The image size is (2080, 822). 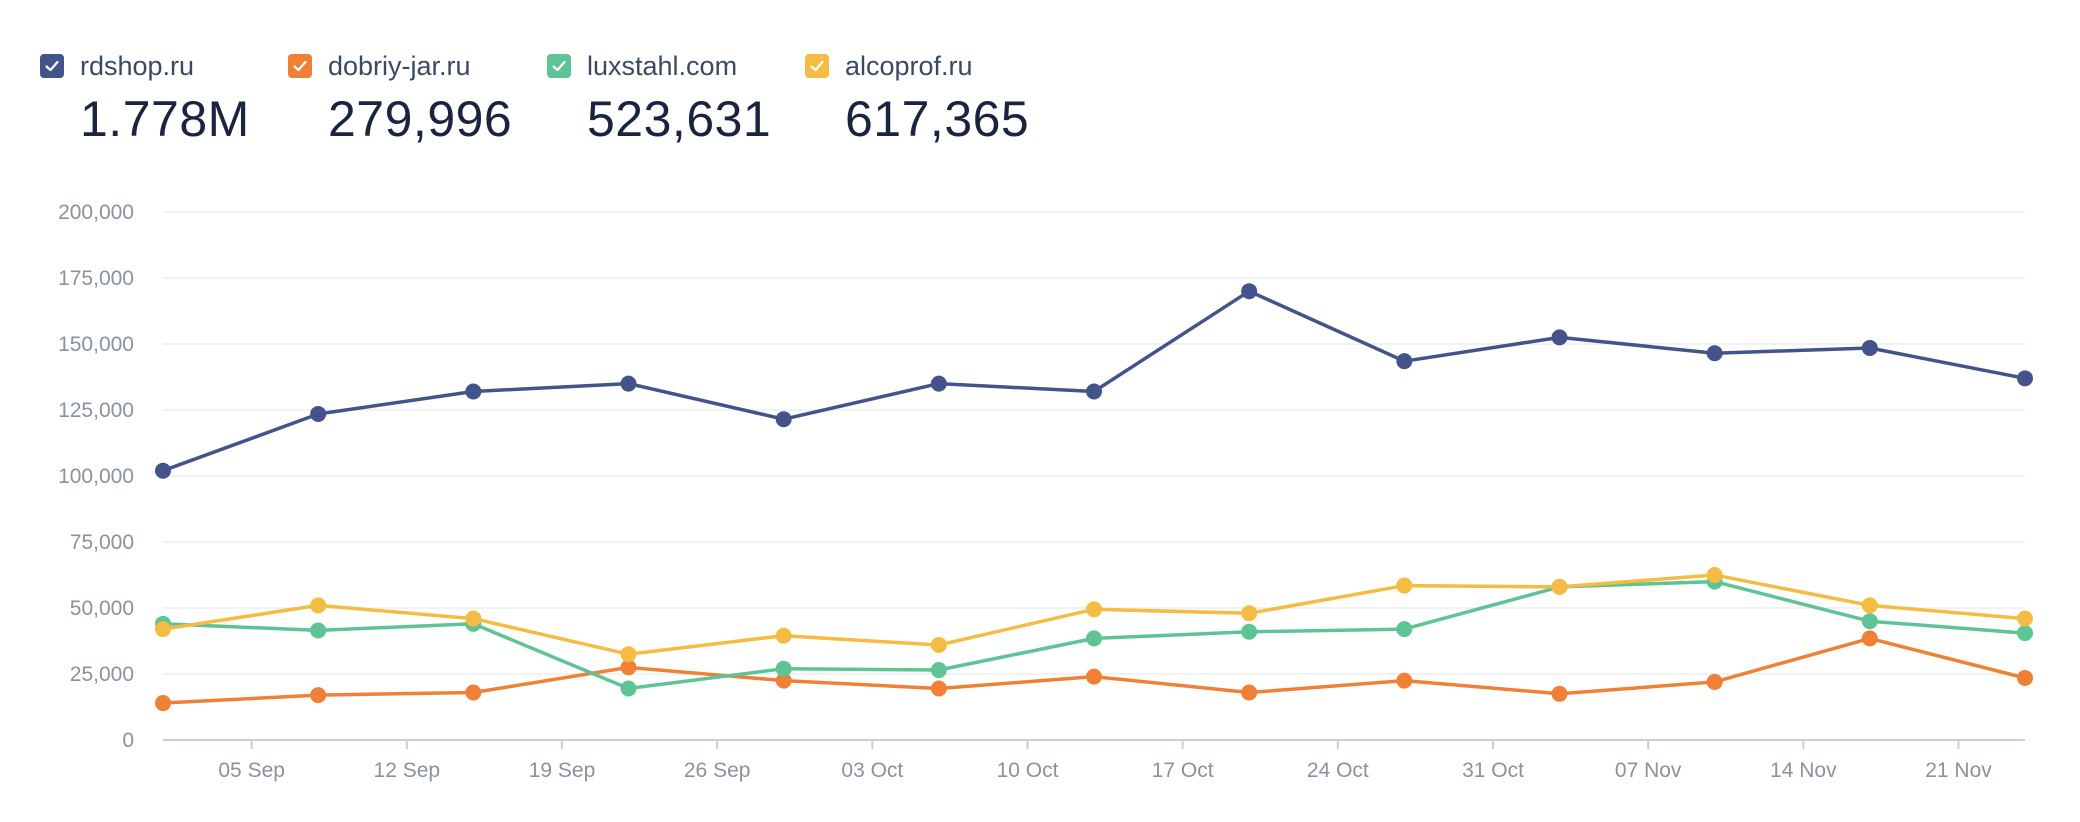 I want to click on y-tick-label: 125,000, so click(x=96, y=410).